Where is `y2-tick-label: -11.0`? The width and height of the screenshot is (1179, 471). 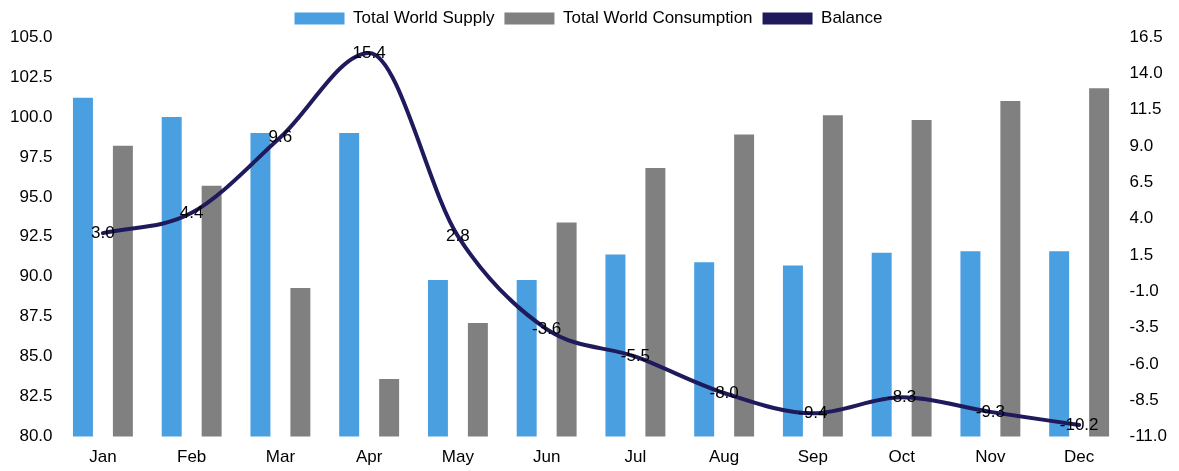 y2-tick-label: -11.0 is located at coordinates (1148, 436).